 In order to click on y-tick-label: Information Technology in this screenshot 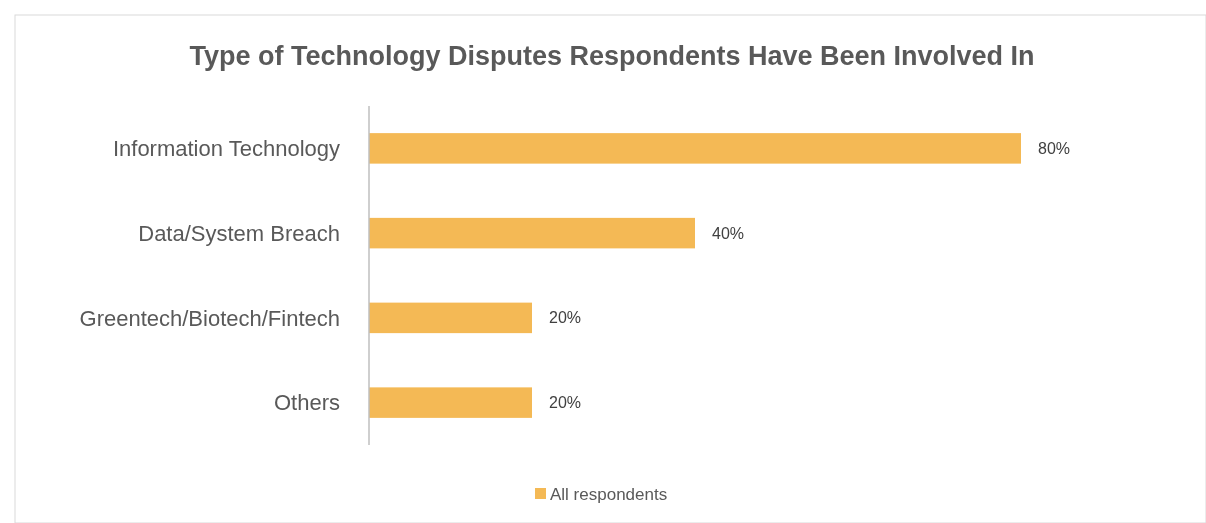, I will do `click(226, 149)`.